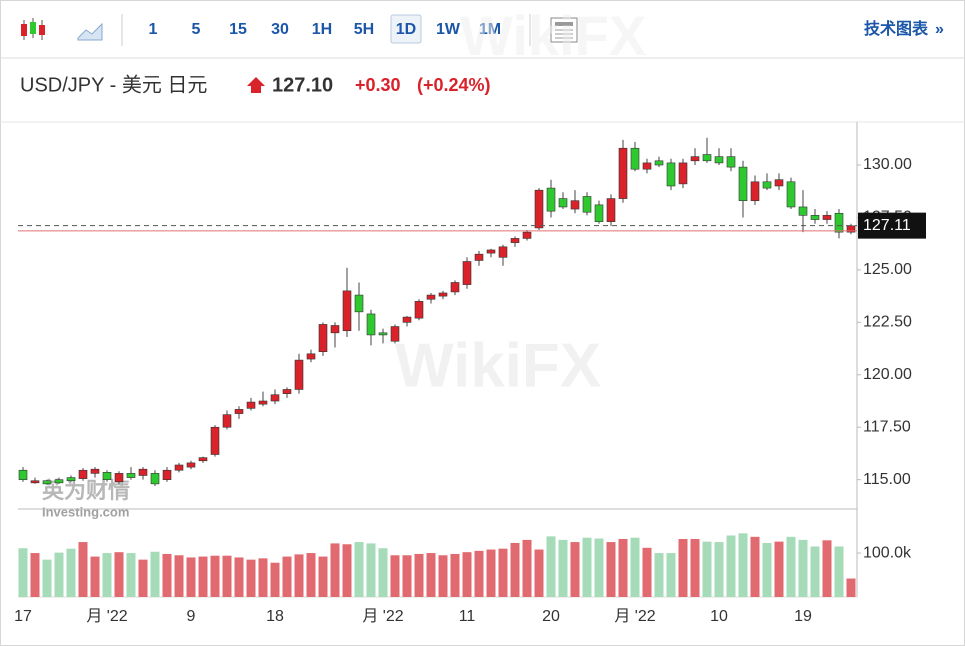 The image size is (965, 646). I want to click on price: 127.10, so click(302, 85).